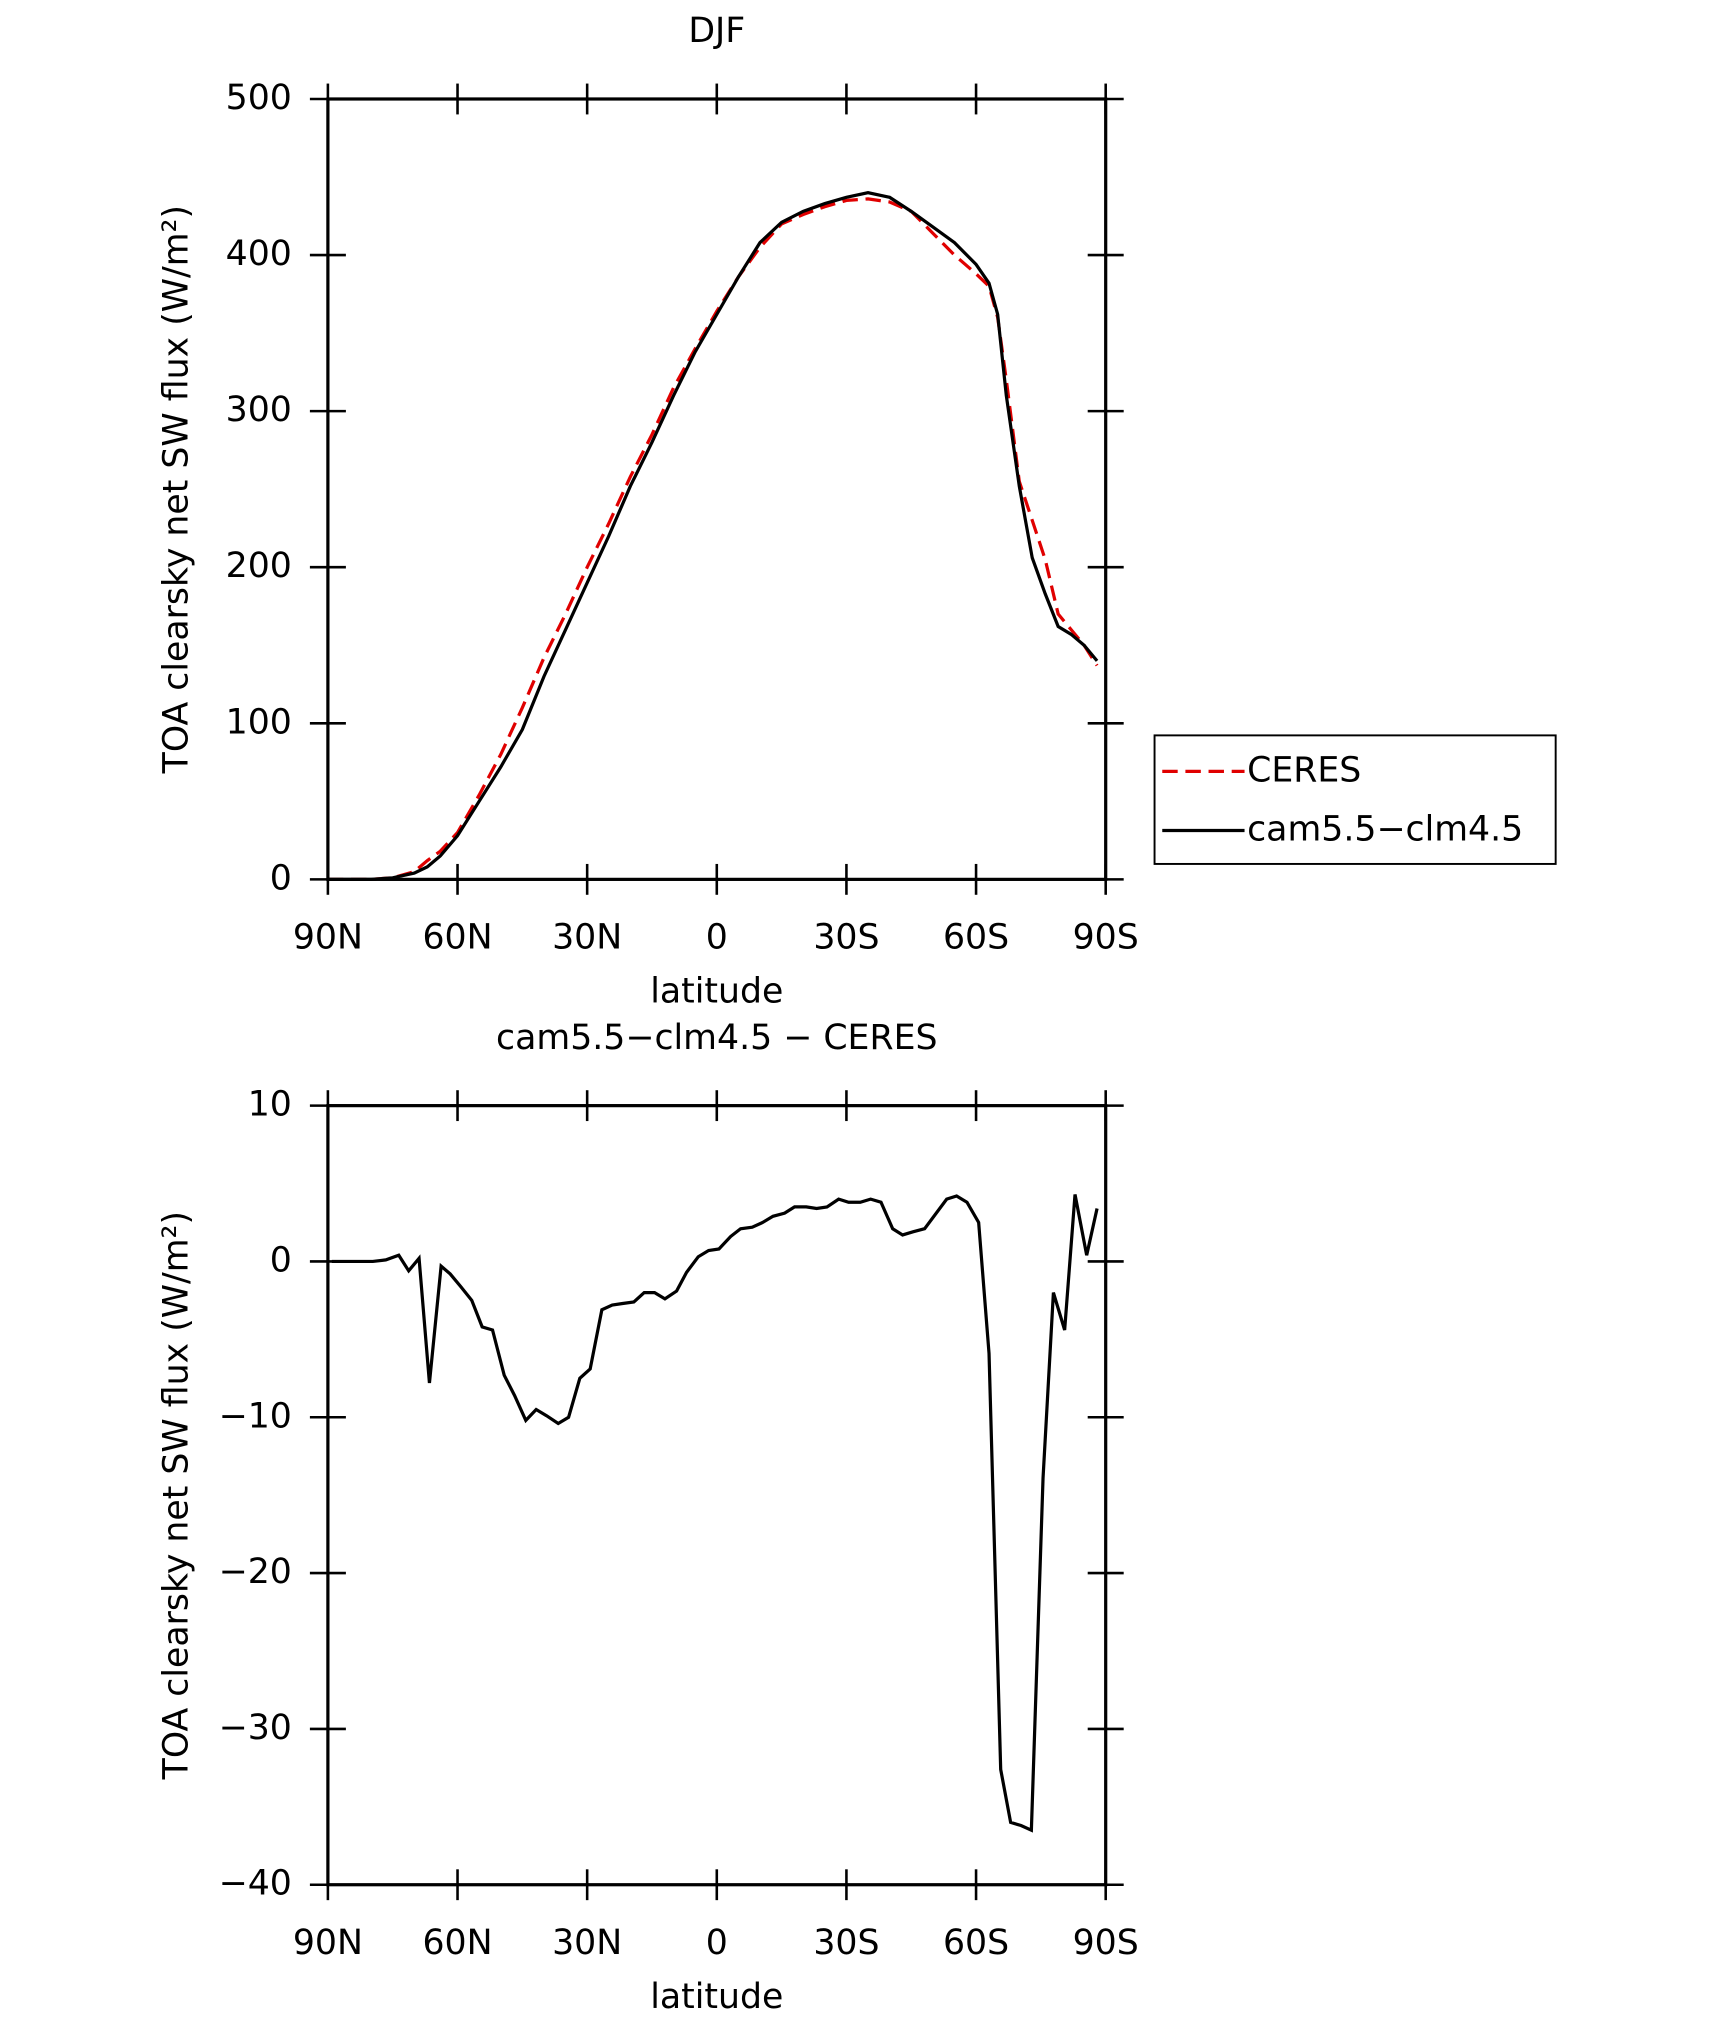  What do you see at coordinates (1304, 770) in the screenshot?
I see `legend-label: CERES` at bounding box center [1304, 770].